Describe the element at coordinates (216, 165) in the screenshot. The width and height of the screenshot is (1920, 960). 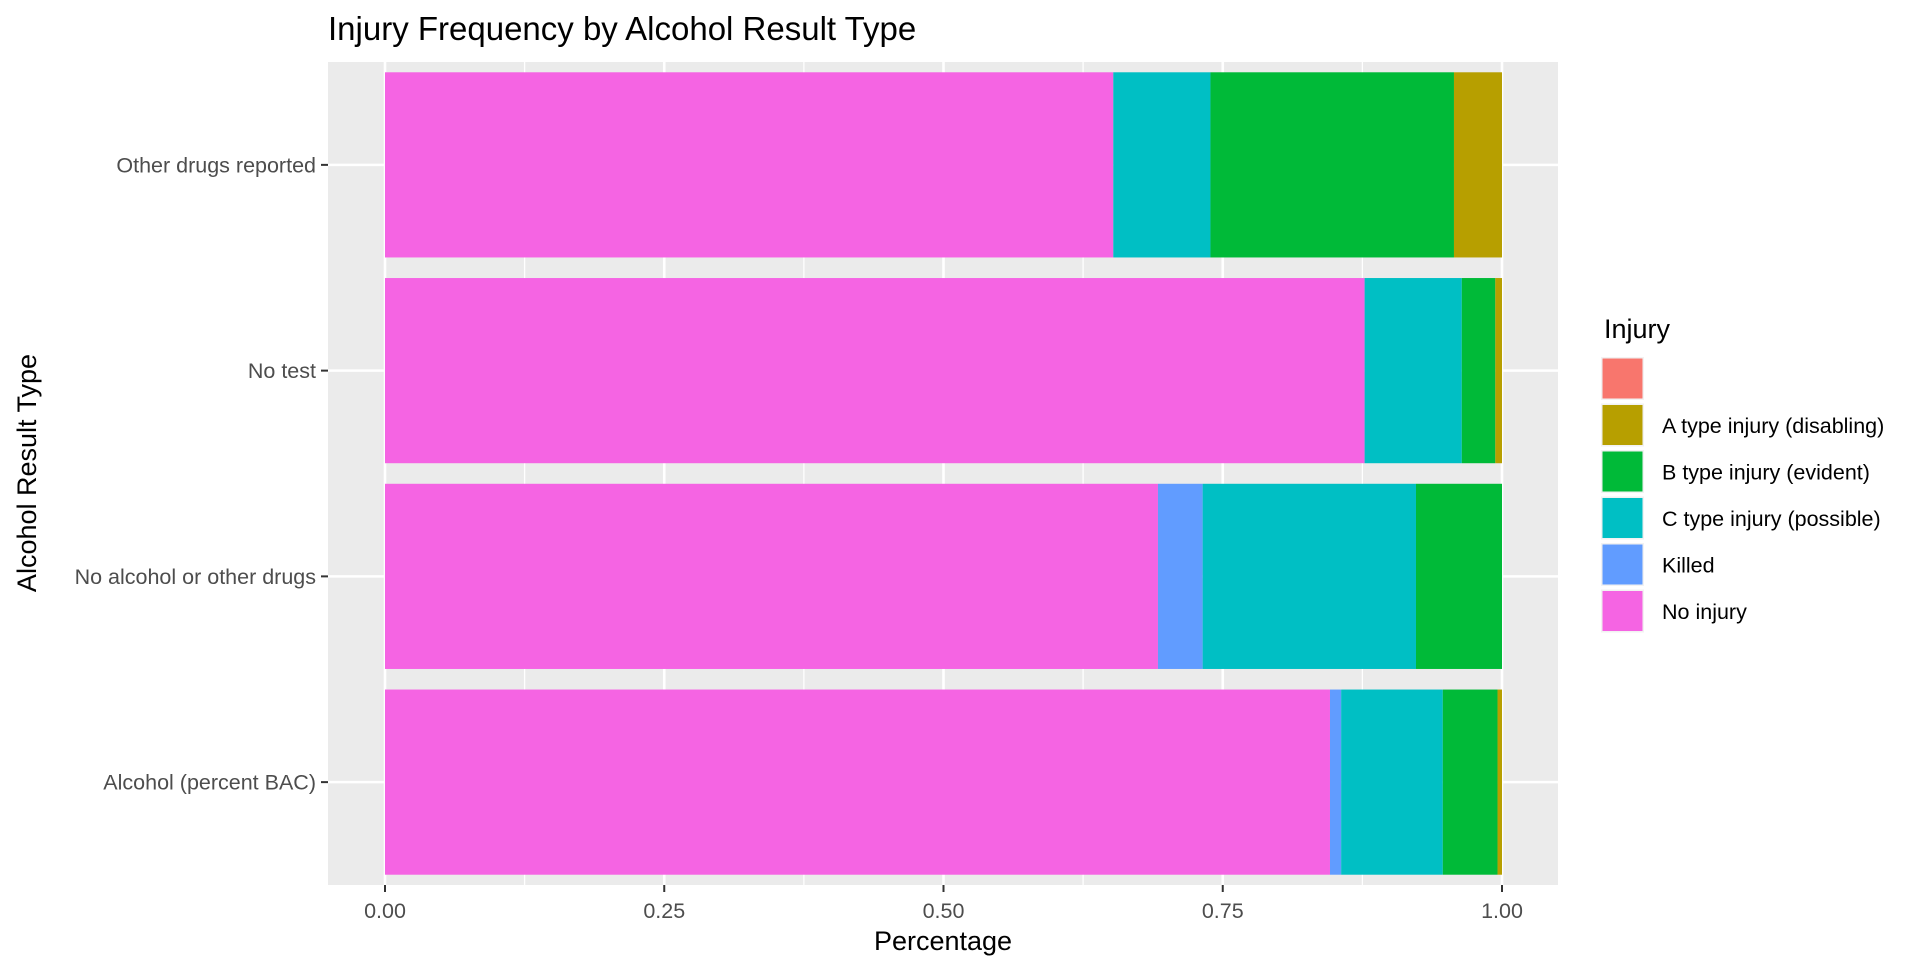
I see `y-tick-label: Other drugs reported` at that location.